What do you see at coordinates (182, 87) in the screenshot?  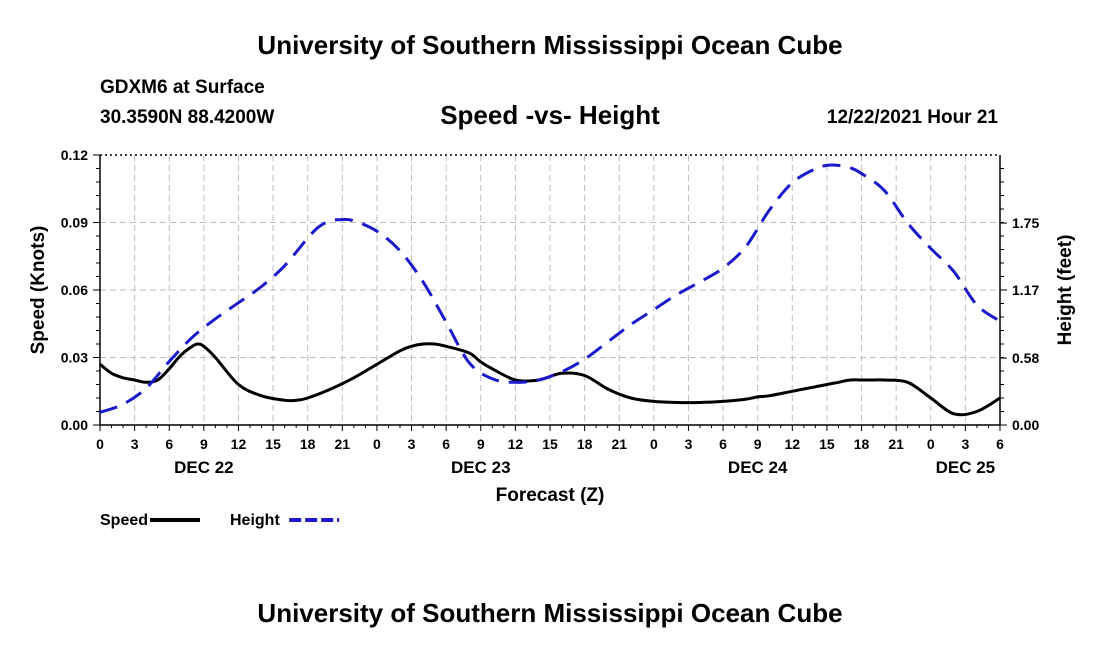 I see `station-label: GDXM6 at Surface` at bounding box center [182, 87].